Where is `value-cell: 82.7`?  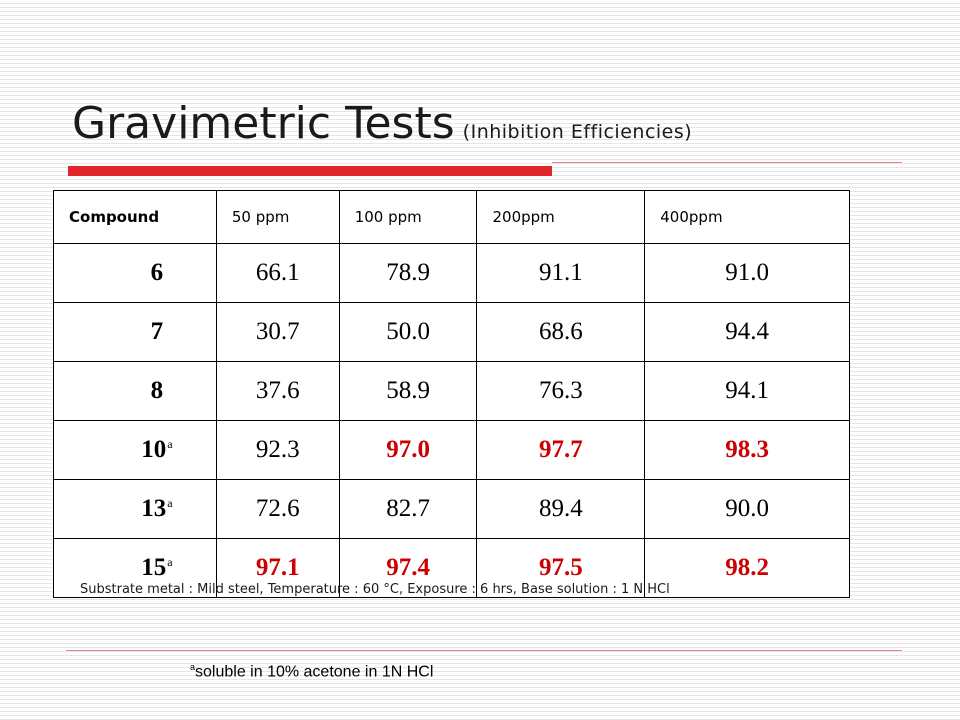
value-cell: 82.7 is located at coordinates (408, 509).